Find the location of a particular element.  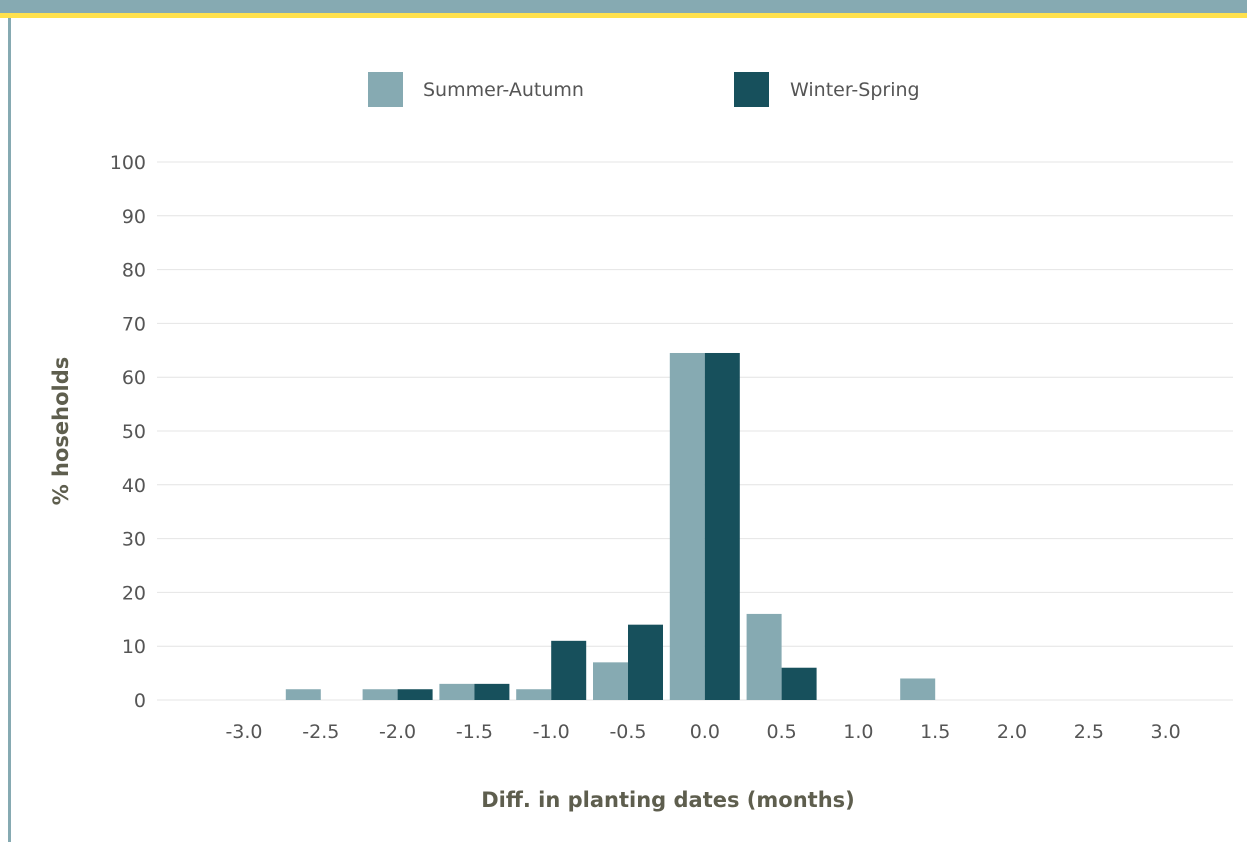

x-tick-label: 0.0 is located at coordinates (705, 732).